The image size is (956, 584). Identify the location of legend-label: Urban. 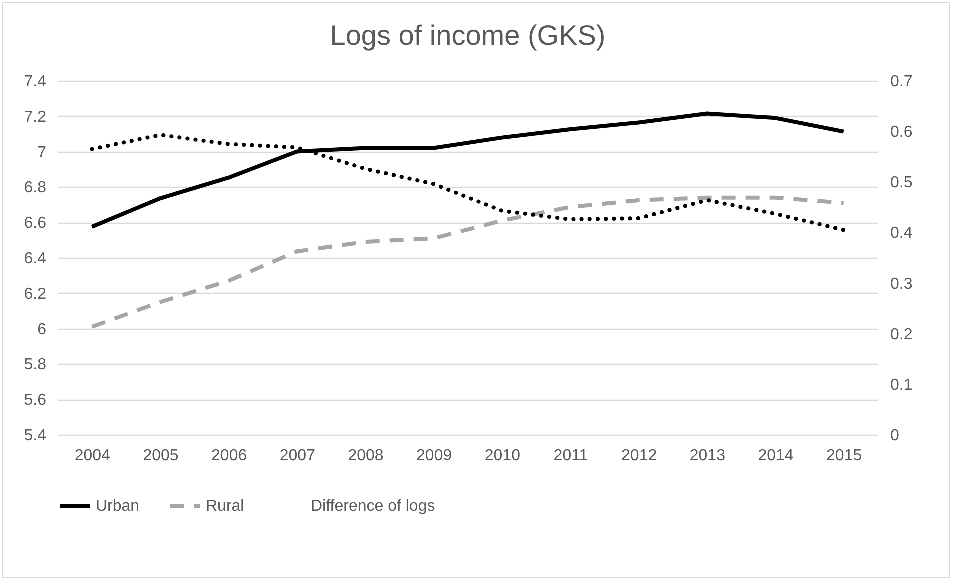
(118, 506).